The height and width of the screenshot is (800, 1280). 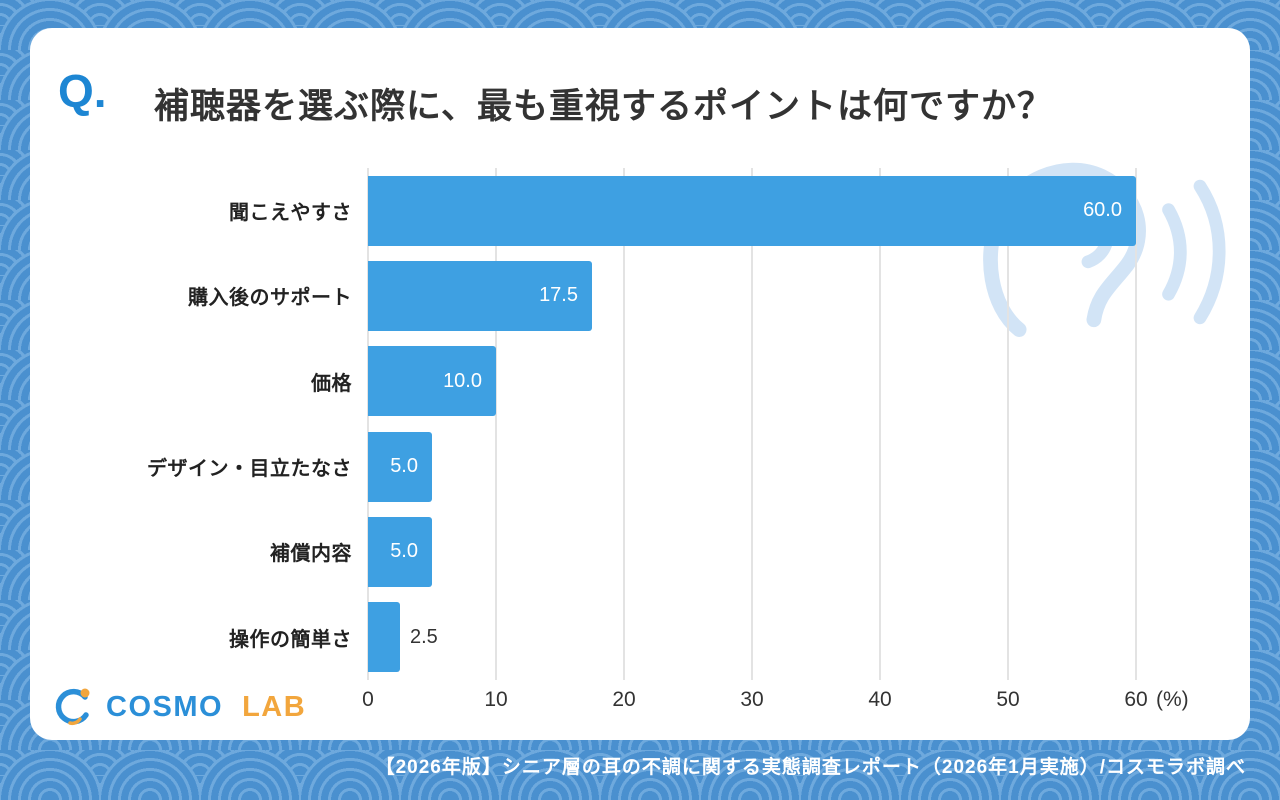 What do you see at coordinates (432, 381) in the screenshot?
I see `bar: 10.0` at bounding box center [432, 381].